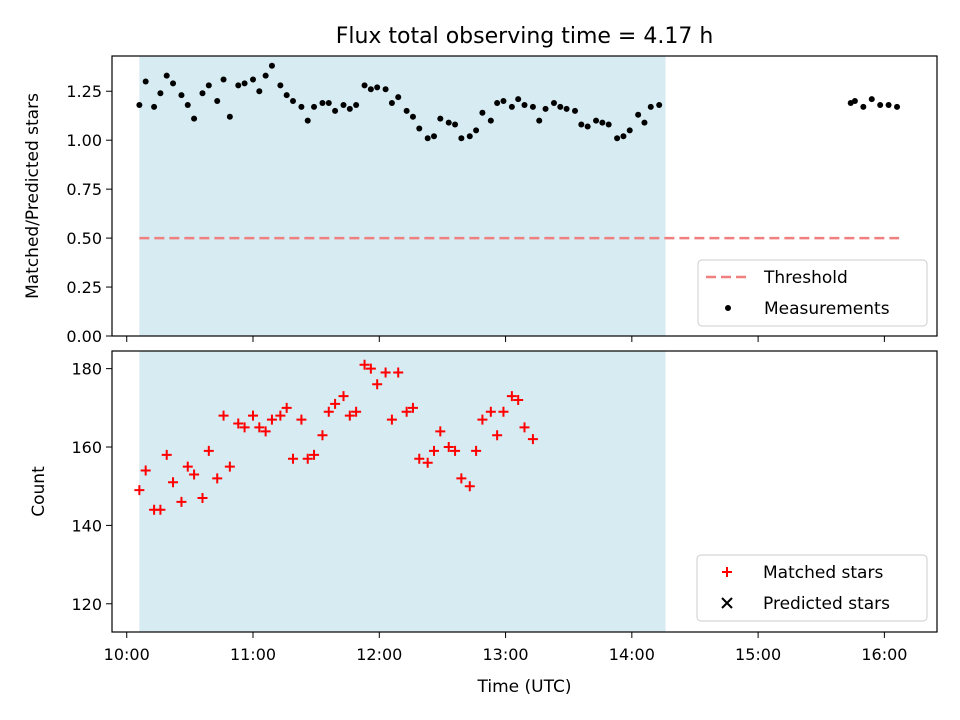  What do you see at coordinates (728, 308) in the screenshot?
I see `legend-measurement-swatch` at bounding box center [728, 308].